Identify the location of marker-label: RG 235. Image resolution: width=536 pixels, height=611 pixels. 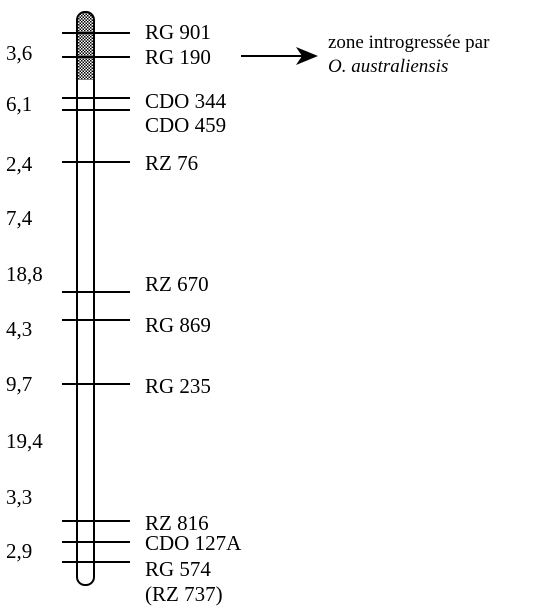
(178, 386).